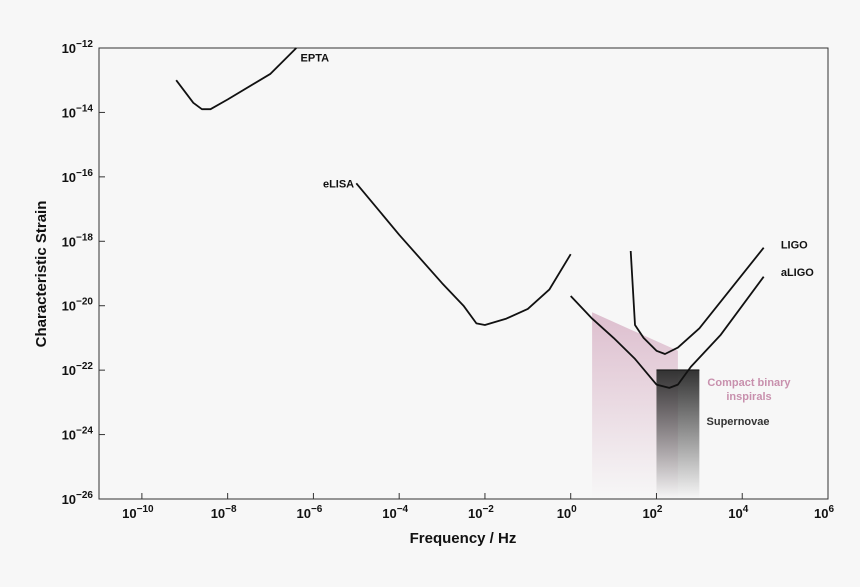 The width and height of the screenshot is (860, 587). What do you see at coordinates (794, 246) in the screenshot?
I see `annotation-ligo: LIGO` at bounding box center [794, 246].